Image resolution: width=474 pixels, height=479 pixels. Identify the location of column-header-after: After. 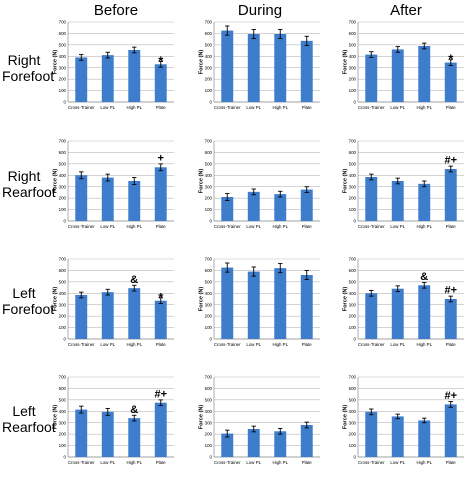
(406, 10).